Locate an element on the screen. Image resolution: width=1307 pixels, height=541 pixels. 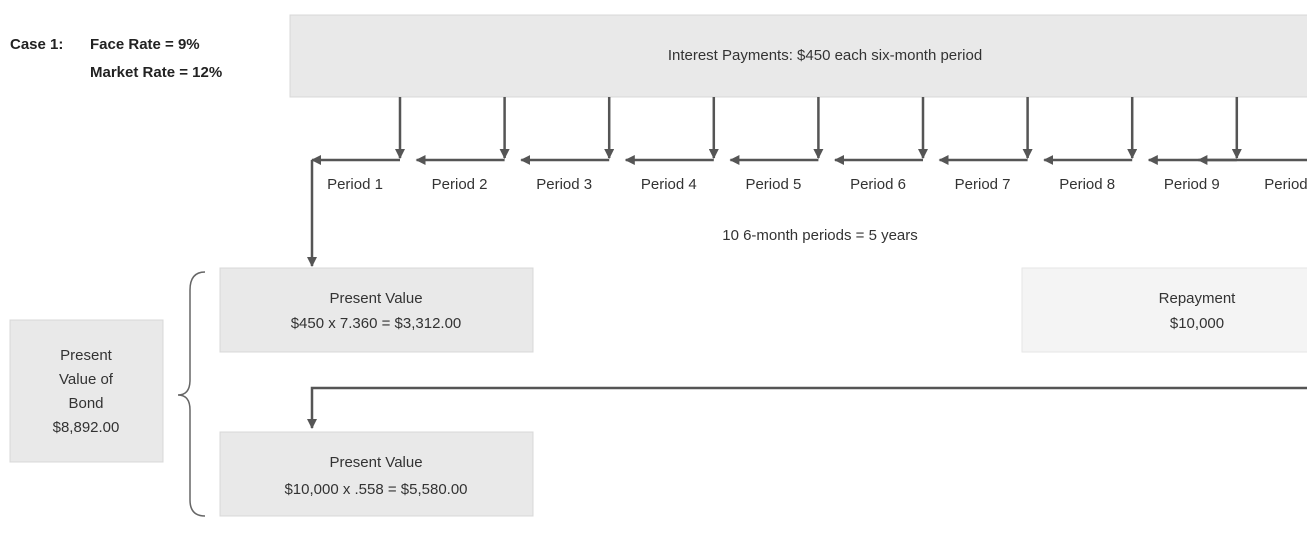
period-label: Period 4 is located at coordinates (669, 184).